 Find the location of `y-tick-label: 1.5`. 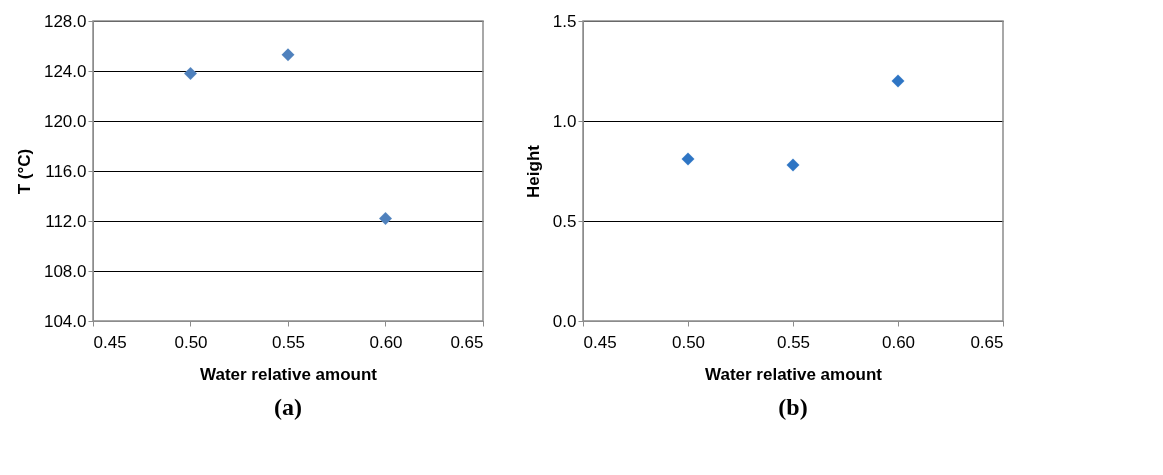

y-tick-label: 1.5 is located at coordinates (564, 21).